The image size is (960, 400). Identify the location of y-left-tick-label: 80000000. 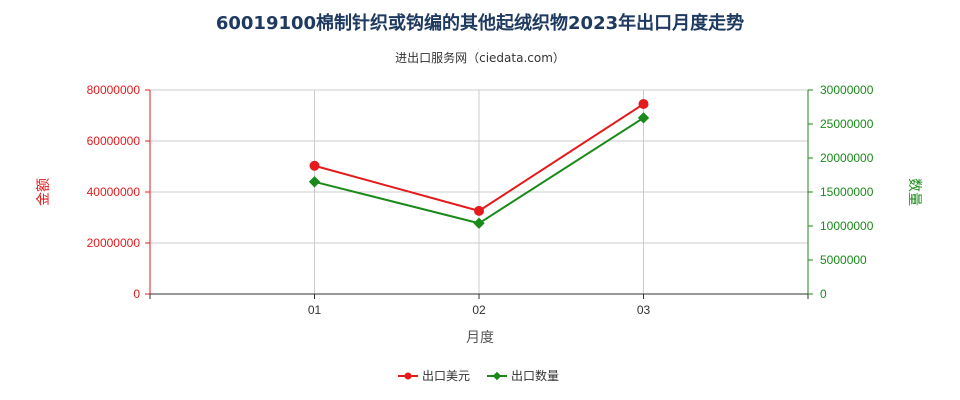
(114, 90).